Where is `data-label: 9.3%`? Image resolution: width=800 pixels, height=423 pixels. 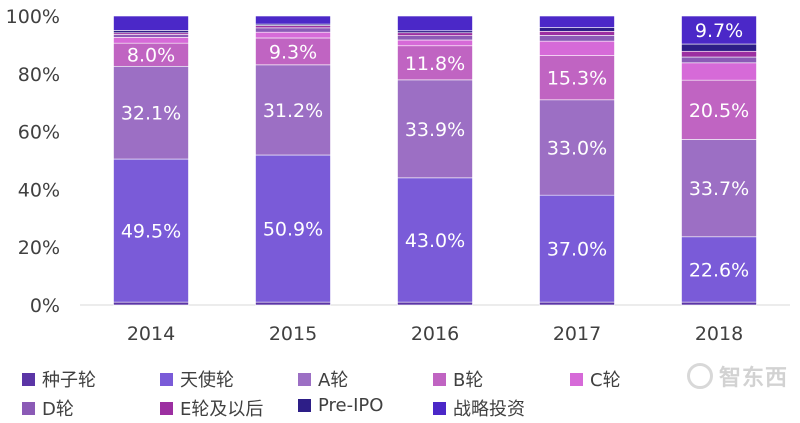 data-label: 9.3% is located at coordinates (293, 52).